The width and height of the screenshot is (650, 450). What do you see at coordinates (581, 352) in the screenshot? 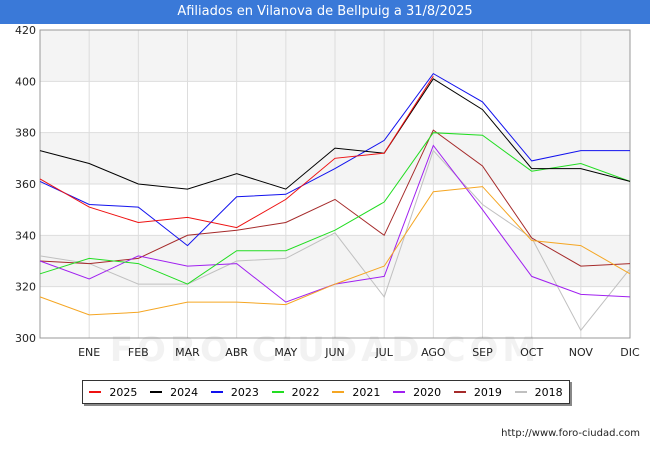
I see `x-tick-label: NOV` at bounding box center [581, 352].